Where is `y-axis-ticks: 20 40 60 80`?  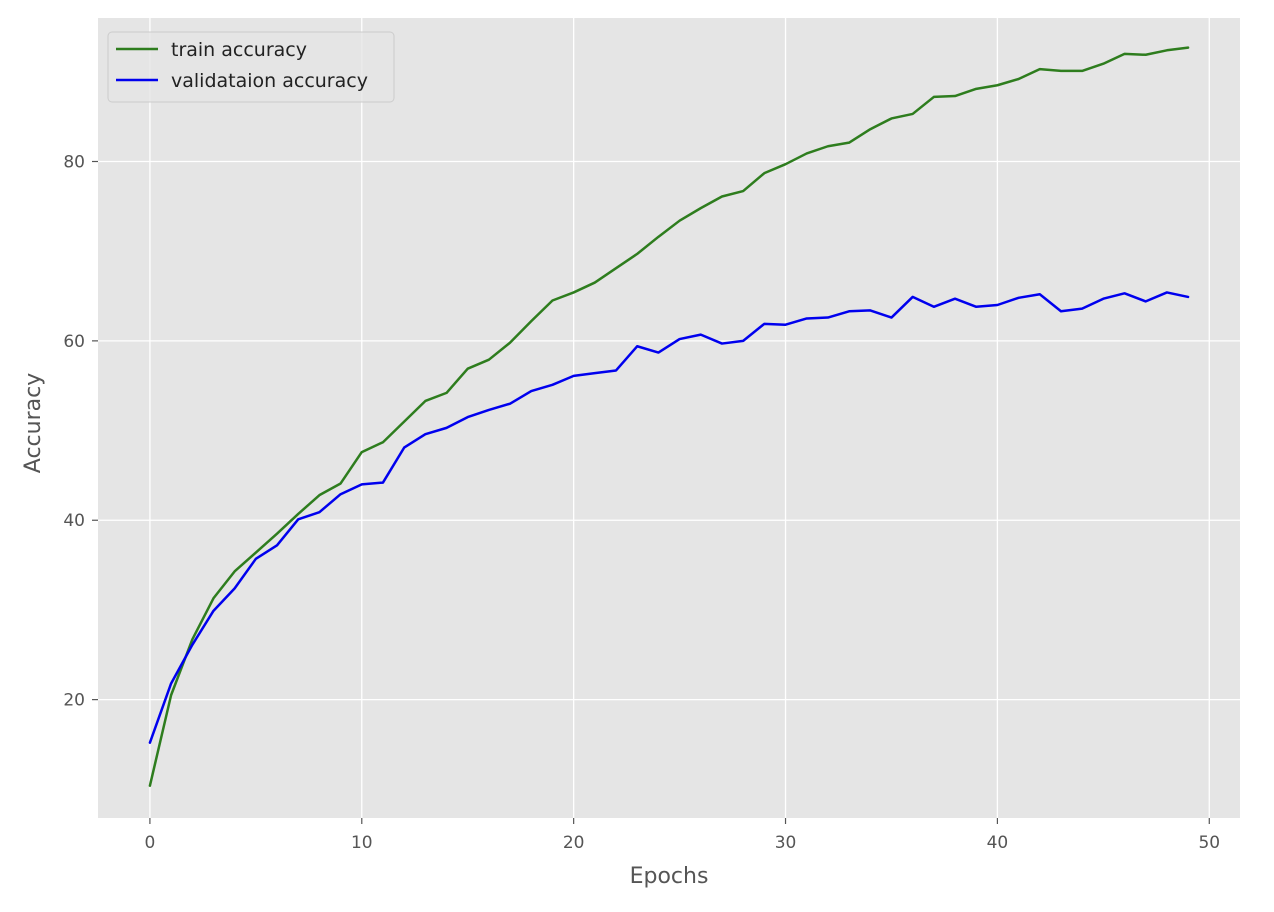 y-axis-ticks: 20 40 60 80 is located at coordinates (80, 431).